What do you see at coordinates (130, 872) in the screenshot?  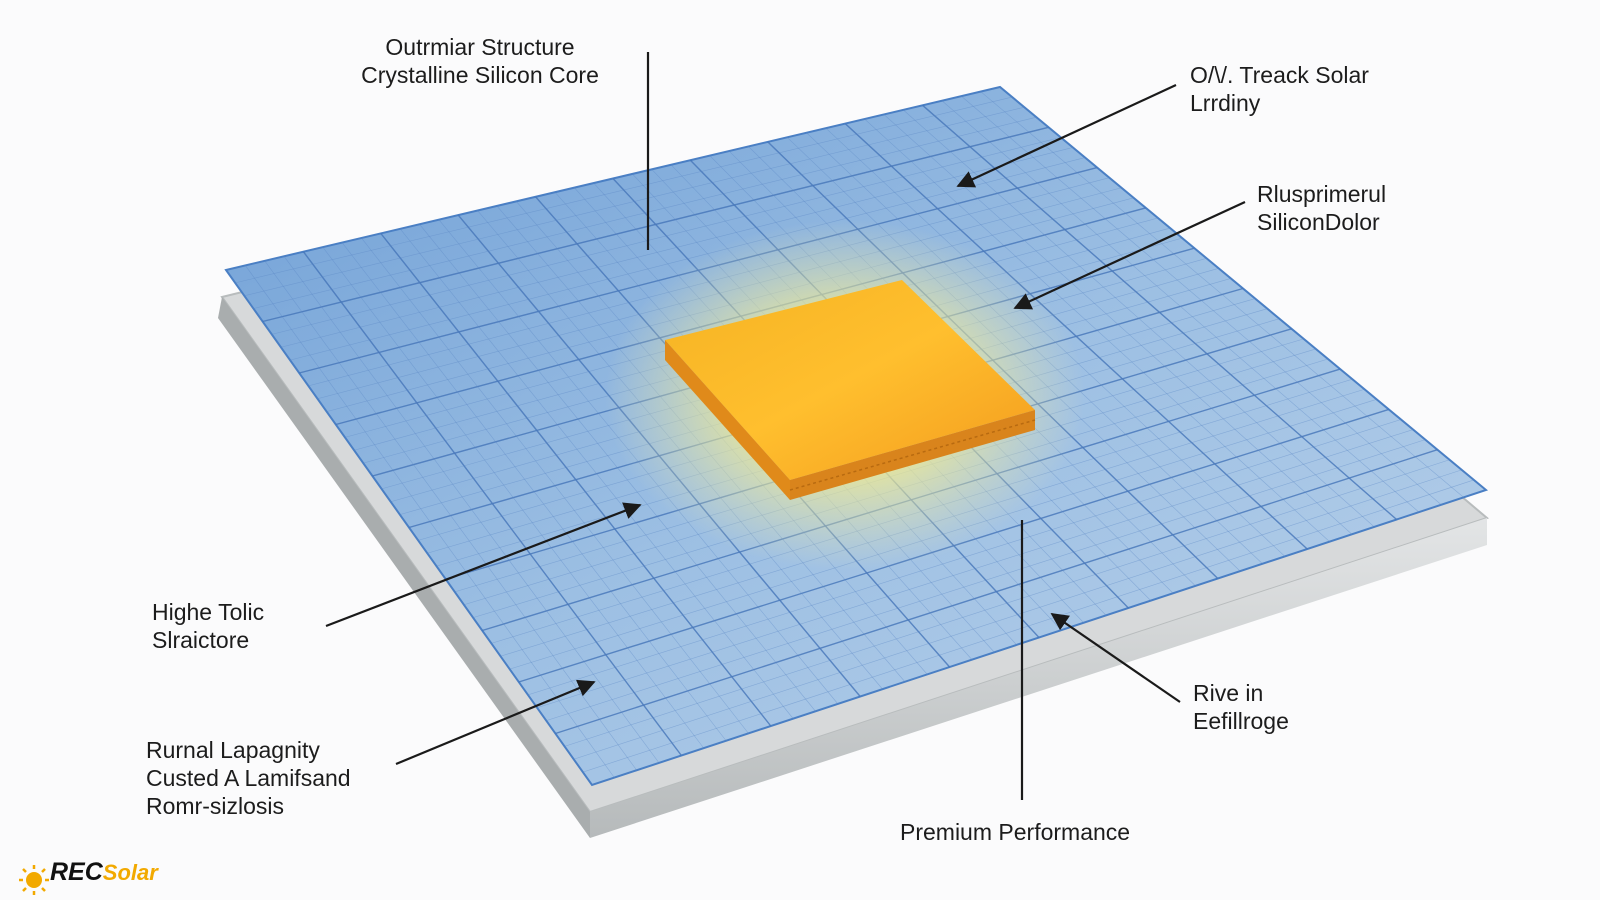 I see `logo-product: Solar` at bounding box center [130, 872].